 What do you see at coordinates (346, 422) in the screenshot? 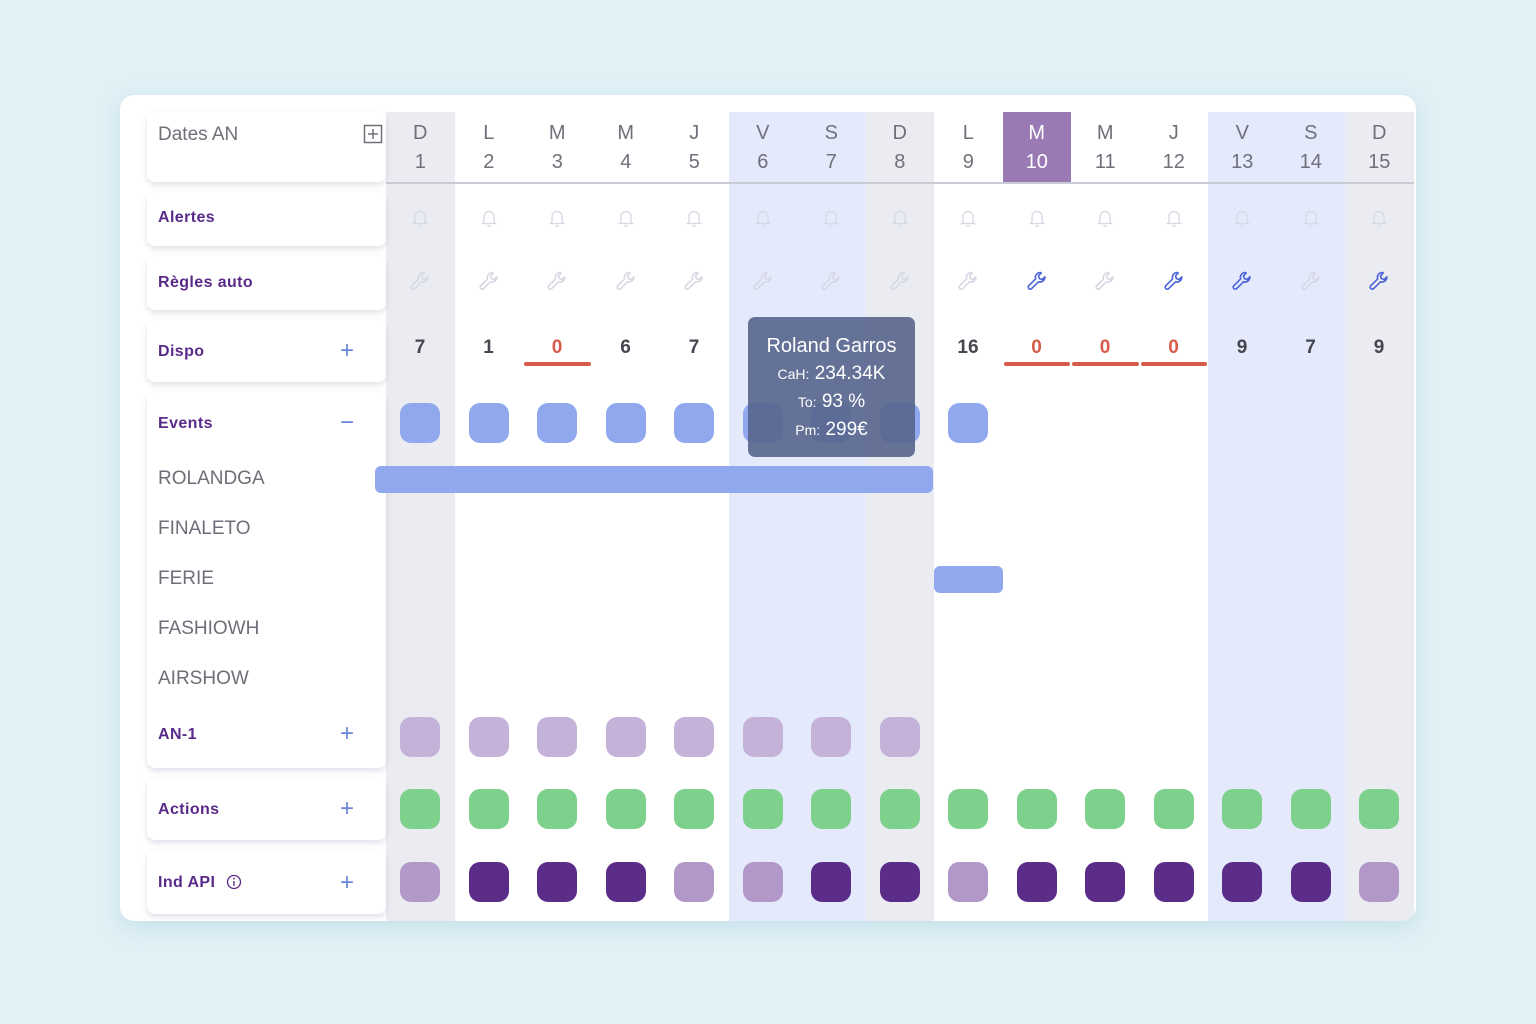
I see `events-collapse-button: −` at bounding box center [346, 422].